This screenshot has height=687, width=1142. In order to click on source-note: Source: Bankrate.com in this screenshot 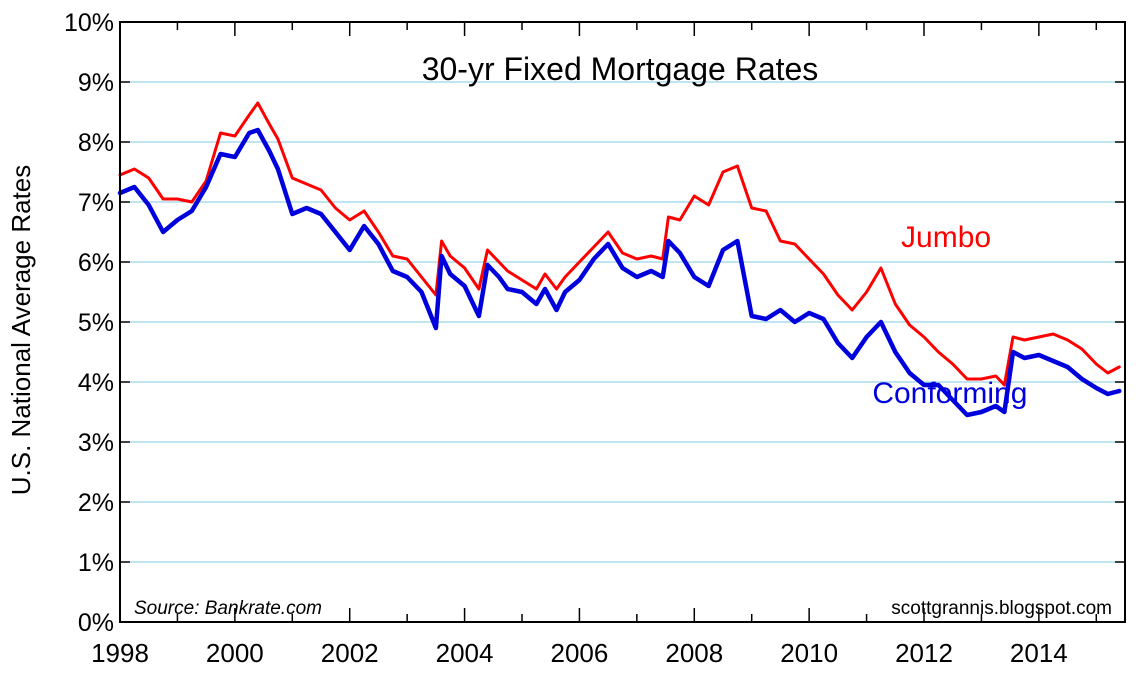, I will do `click(228, 608)`.